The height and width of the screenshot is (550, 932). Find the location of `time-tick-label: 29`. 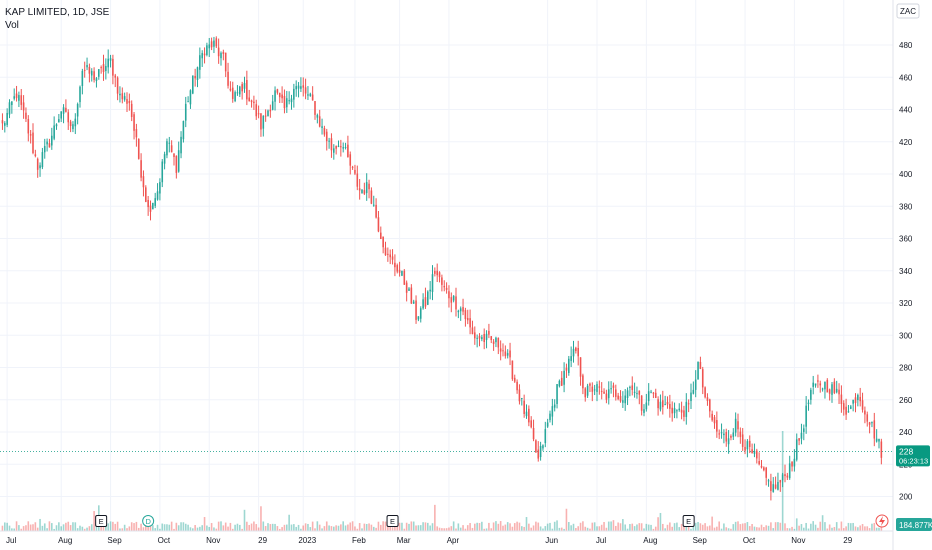

time-tick-label: 29 is located at coordinates (847, 540).